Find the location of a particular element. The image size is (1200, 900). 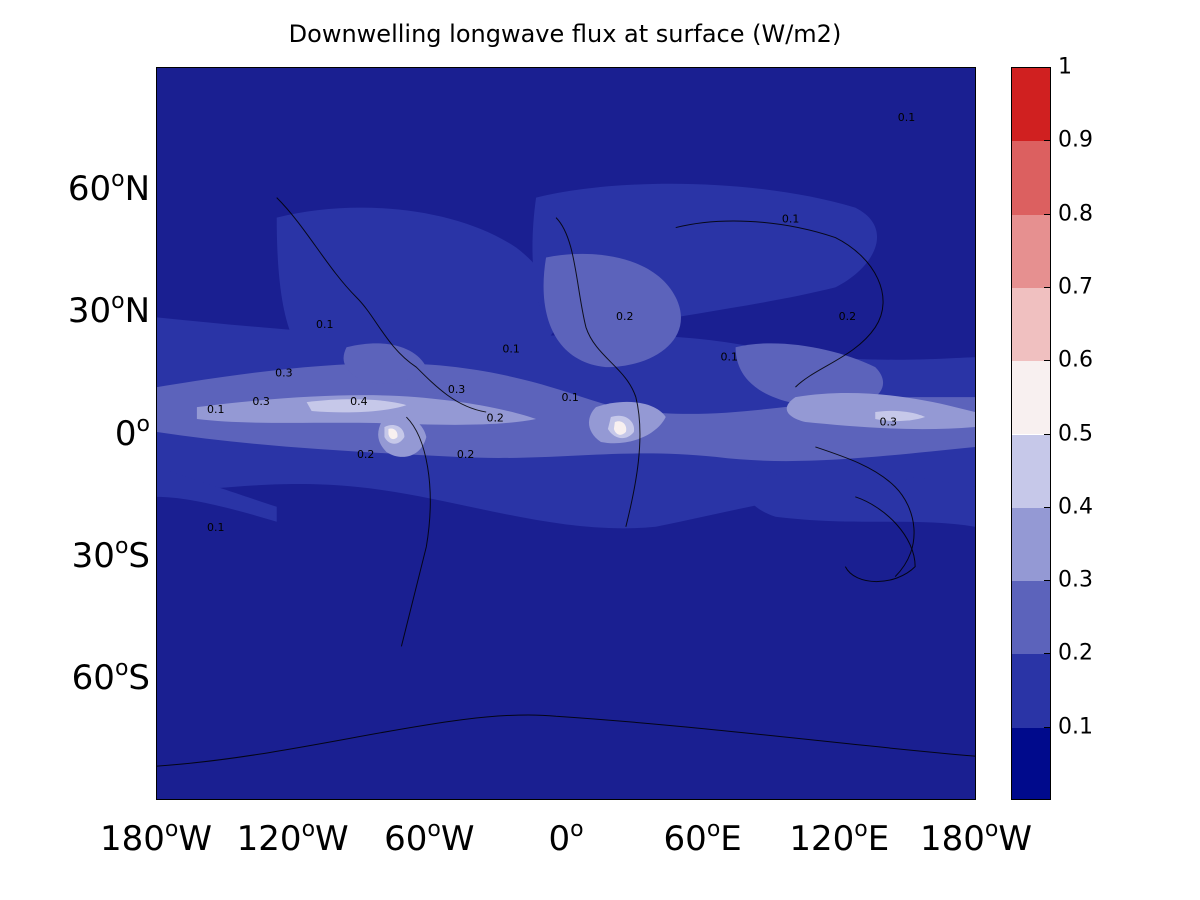

lon-tick-label: 120oE is located at coordinates (839, 838).